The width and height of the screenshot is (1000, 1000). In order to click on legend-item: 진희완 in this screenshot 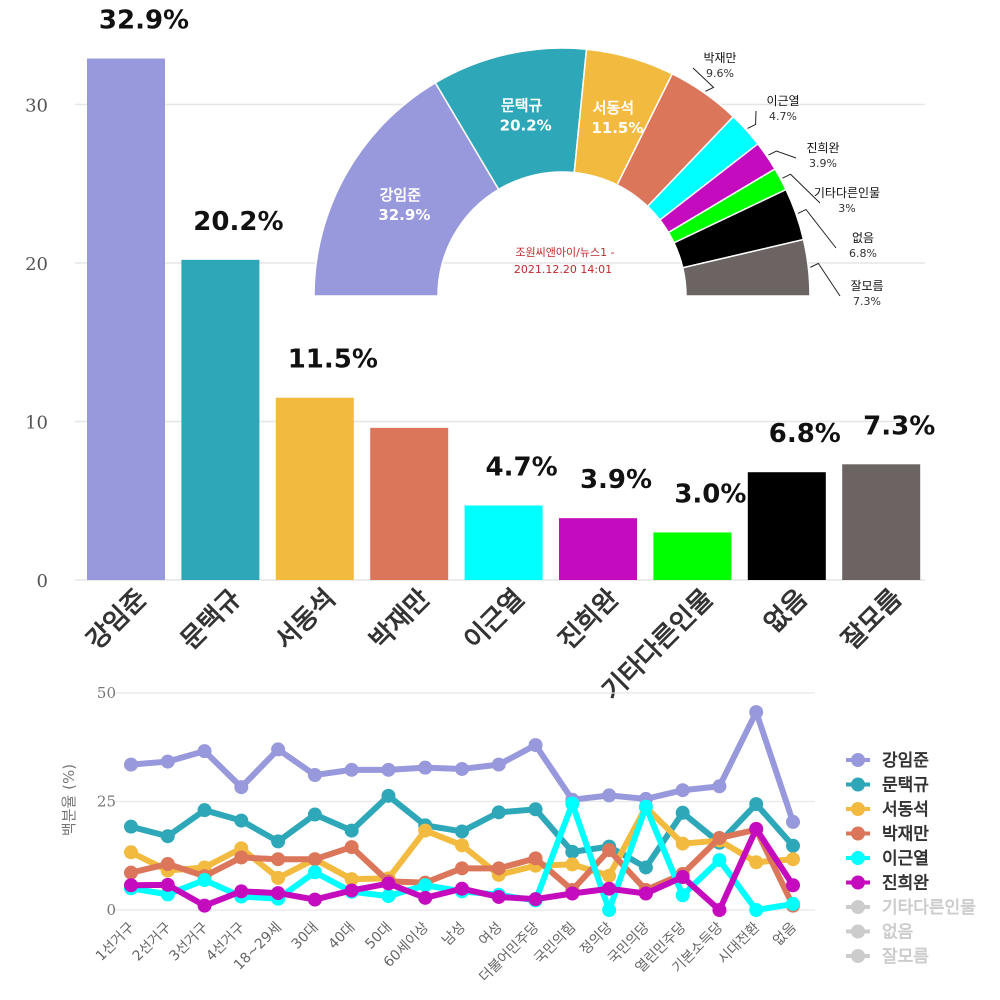, I will do `click(887, 884)`.